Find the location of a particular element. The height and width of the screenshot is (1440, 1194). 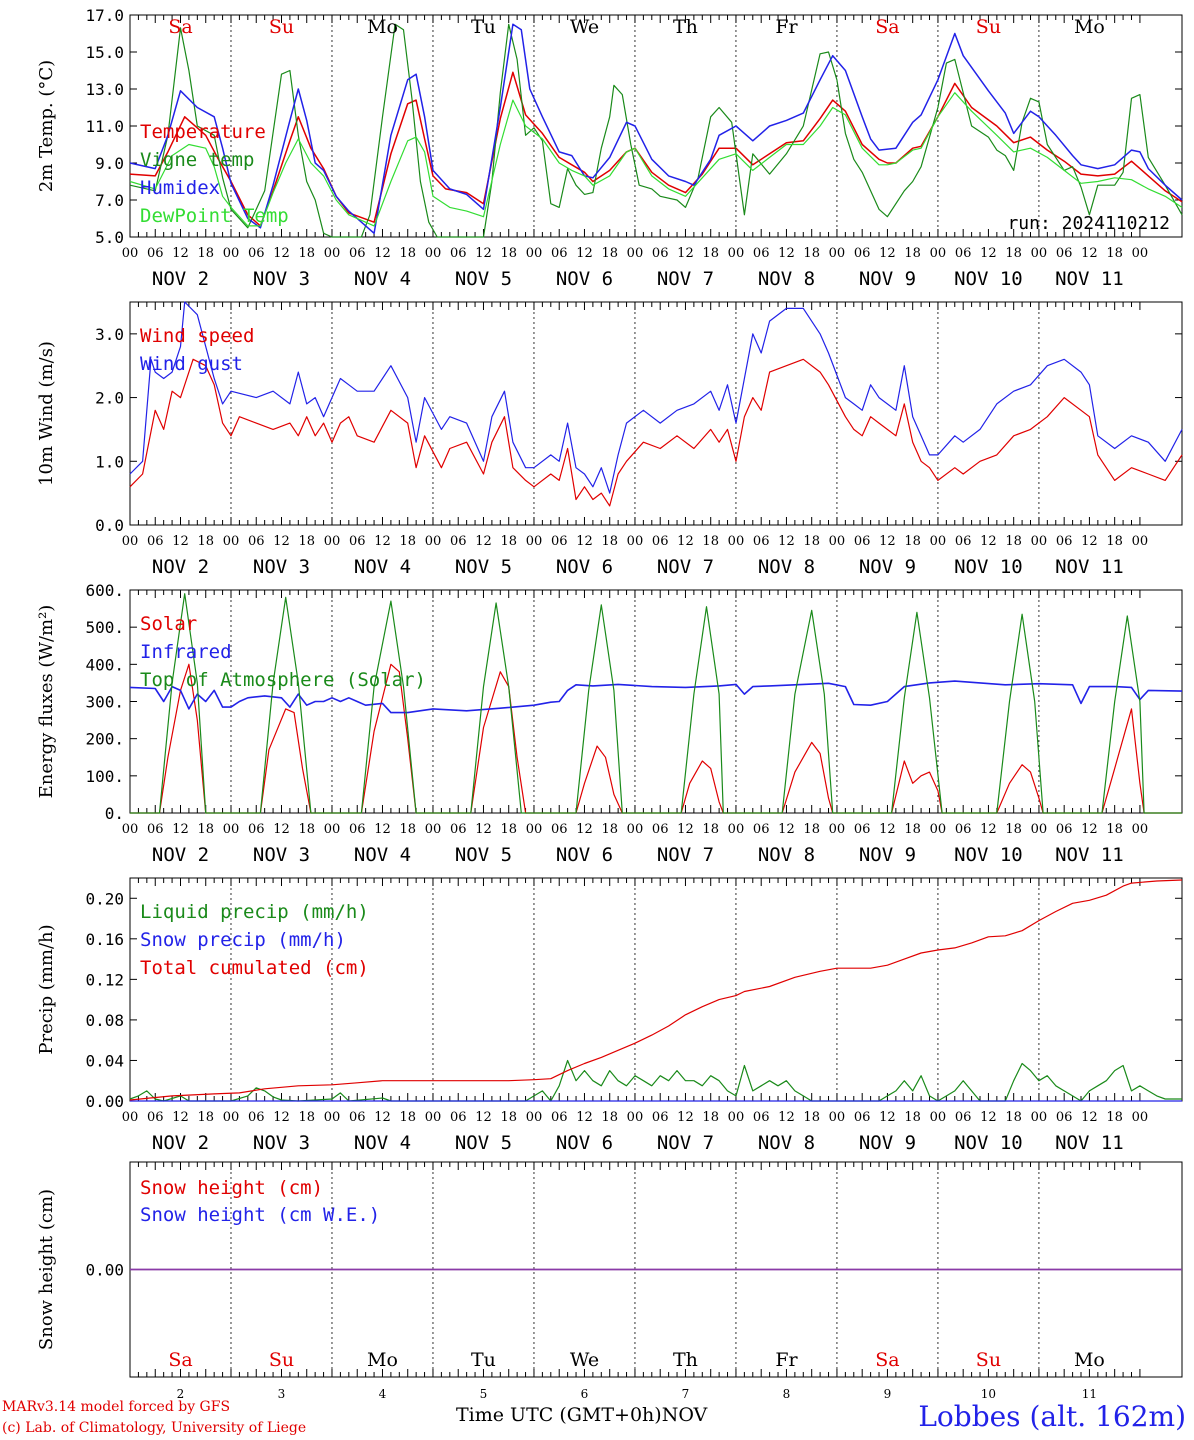

series-line-dewpoint-temp is located at coordinates (656, 159).